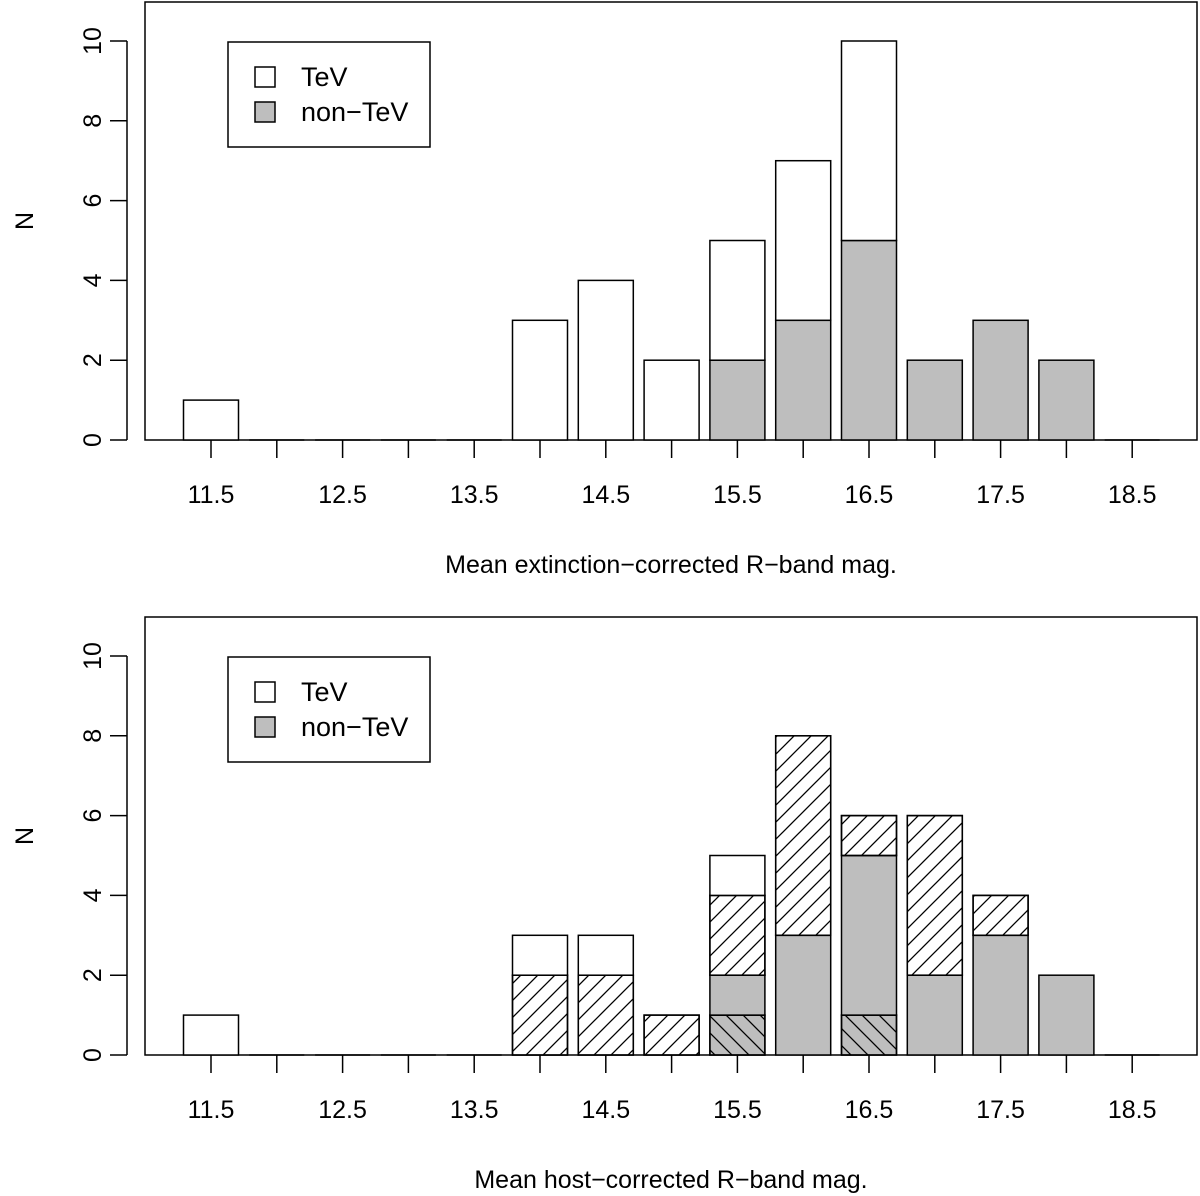 This screenshot has width=1200, height=1196. I want to click on bar-17.5-series-1, so click(1000, 995).